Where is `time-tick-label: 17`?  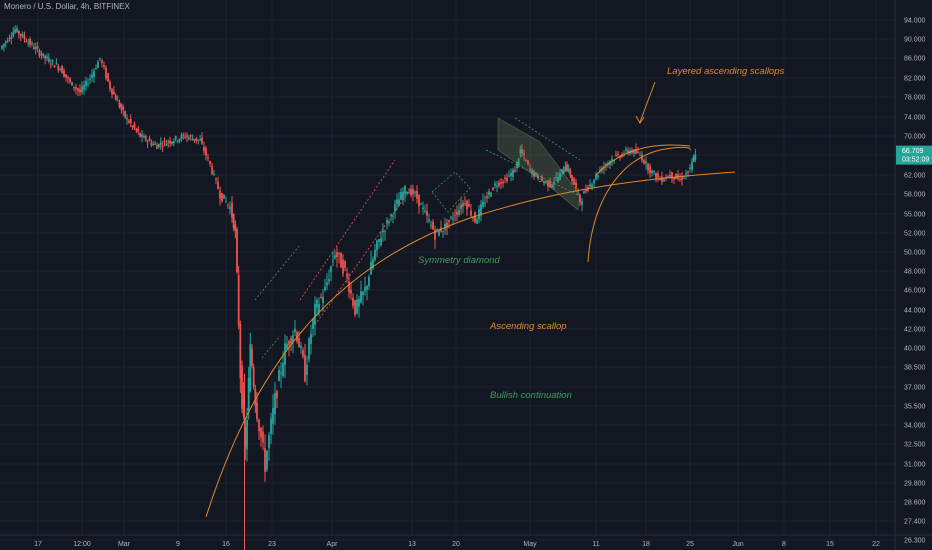
time-tick-label: 17 is located at coordinates (38, 544).